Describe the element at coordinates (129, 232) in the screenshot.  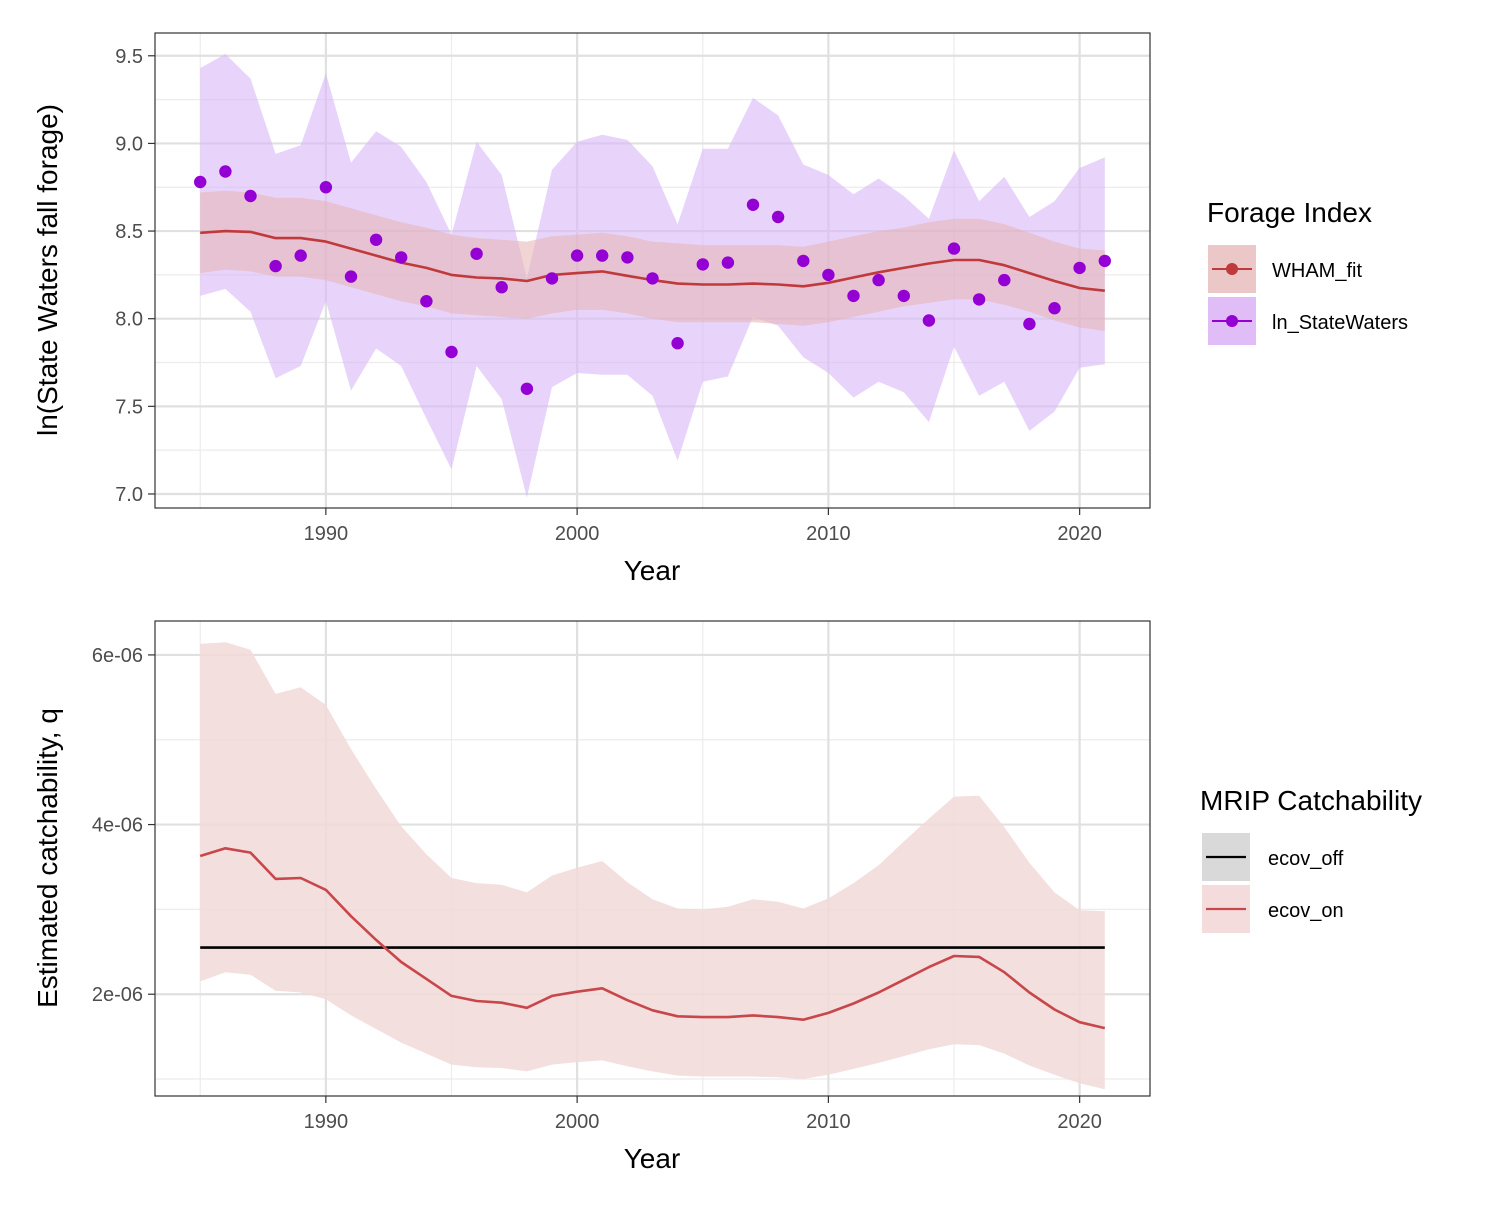
I see `y-tick-label: 8.5` at that location.